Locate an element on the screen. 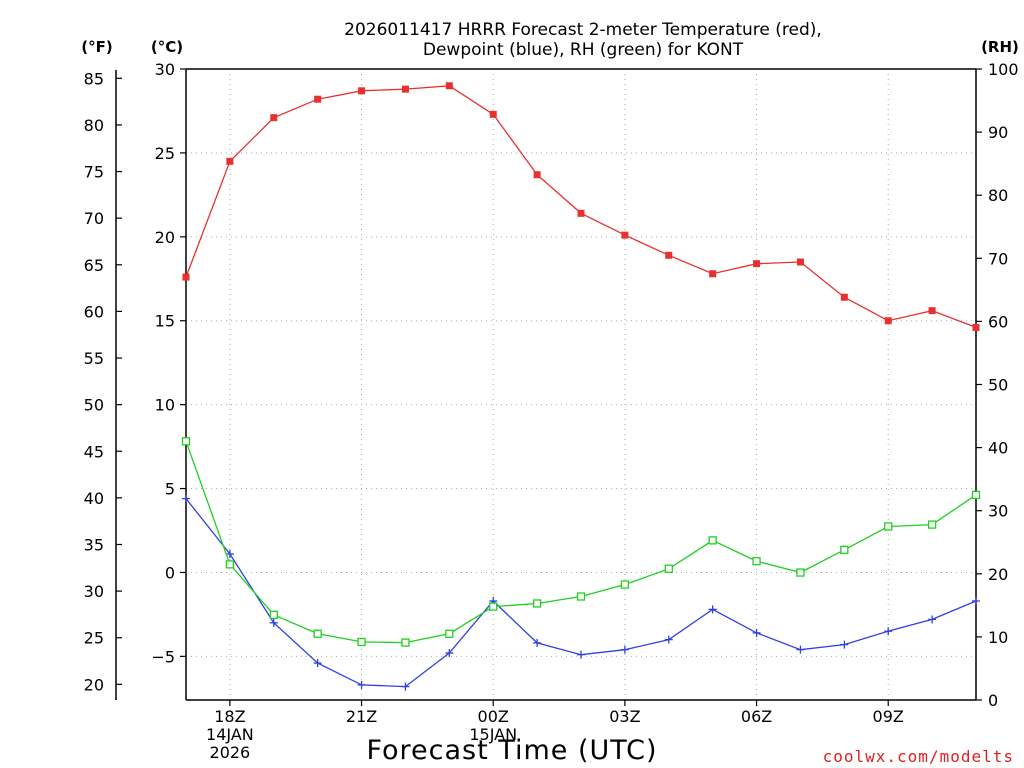  chart-title-line2: Dewpoint (blue), RH (green) for KONT is located at coordinates (583, 50).